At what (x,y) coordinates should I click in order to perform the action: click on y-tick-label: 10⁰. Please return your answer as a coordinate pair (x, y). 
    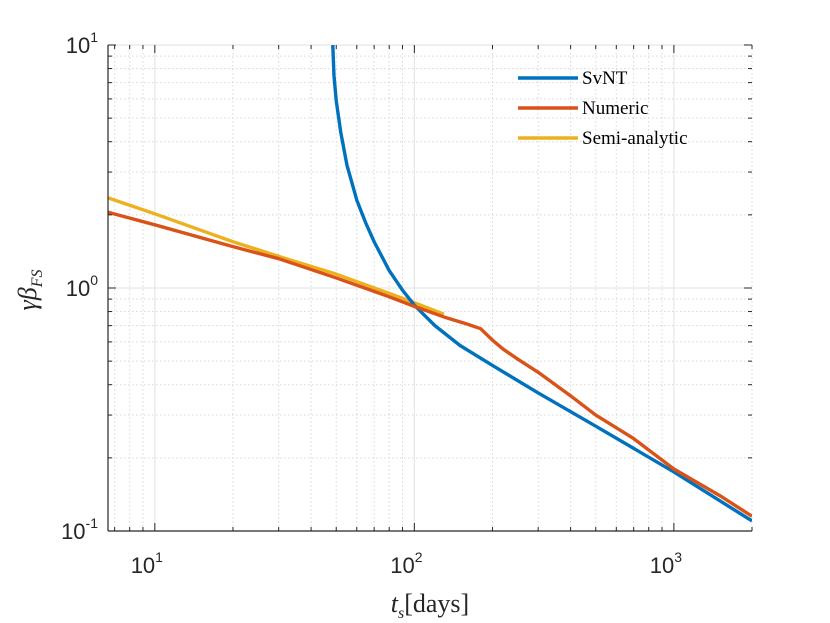
    Looking at the image, I should click on (82, 286).